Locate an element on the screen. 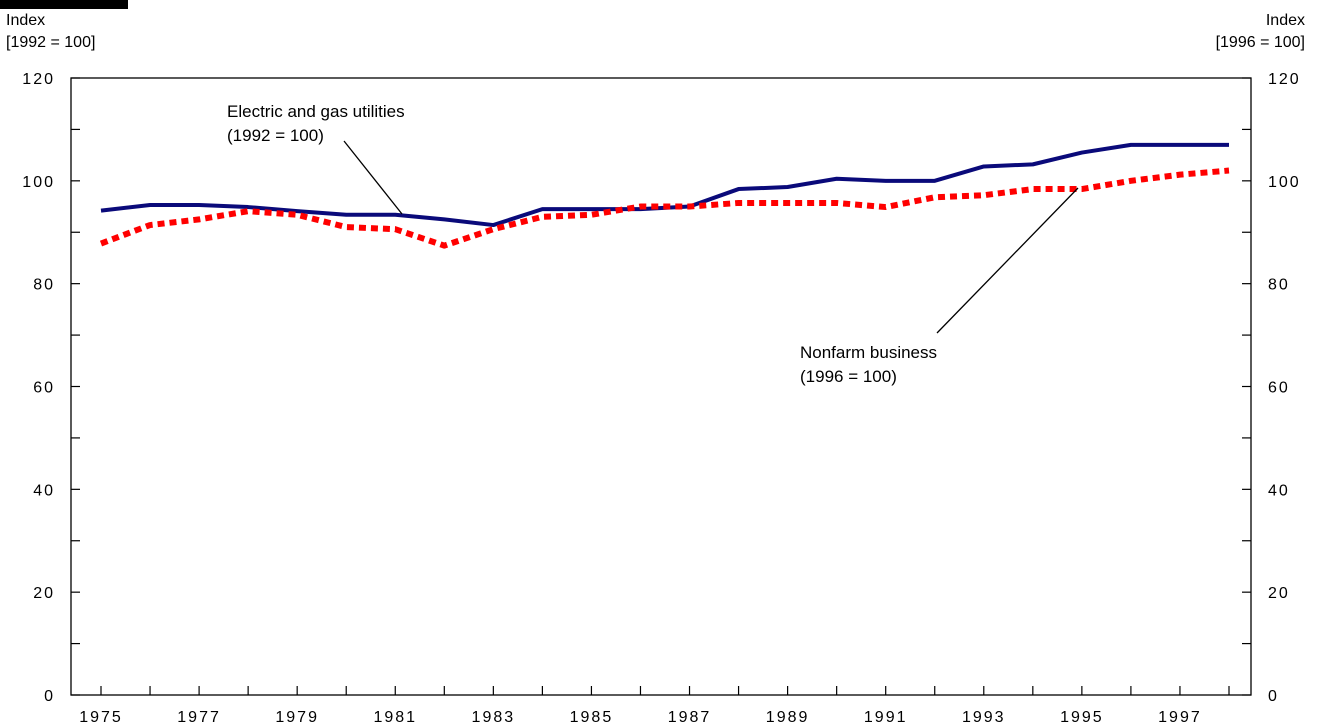 The width and height of the screenshot is (1323, 727). nonfarm-series-line is located at coordinates (664, 208).